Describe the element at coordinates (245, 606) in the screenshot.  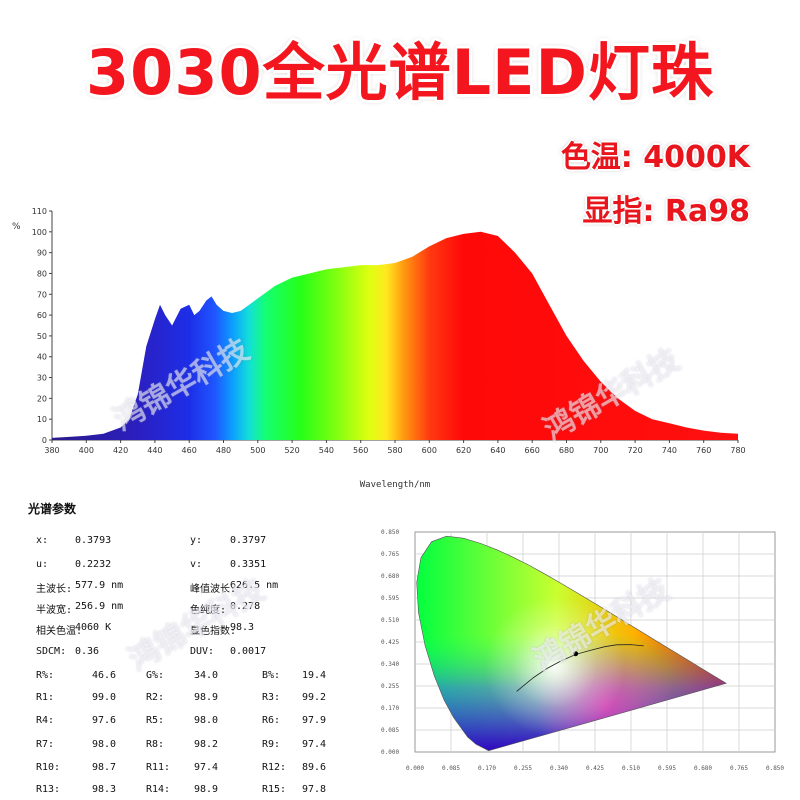
I see `param-value: 0.278` at that location.